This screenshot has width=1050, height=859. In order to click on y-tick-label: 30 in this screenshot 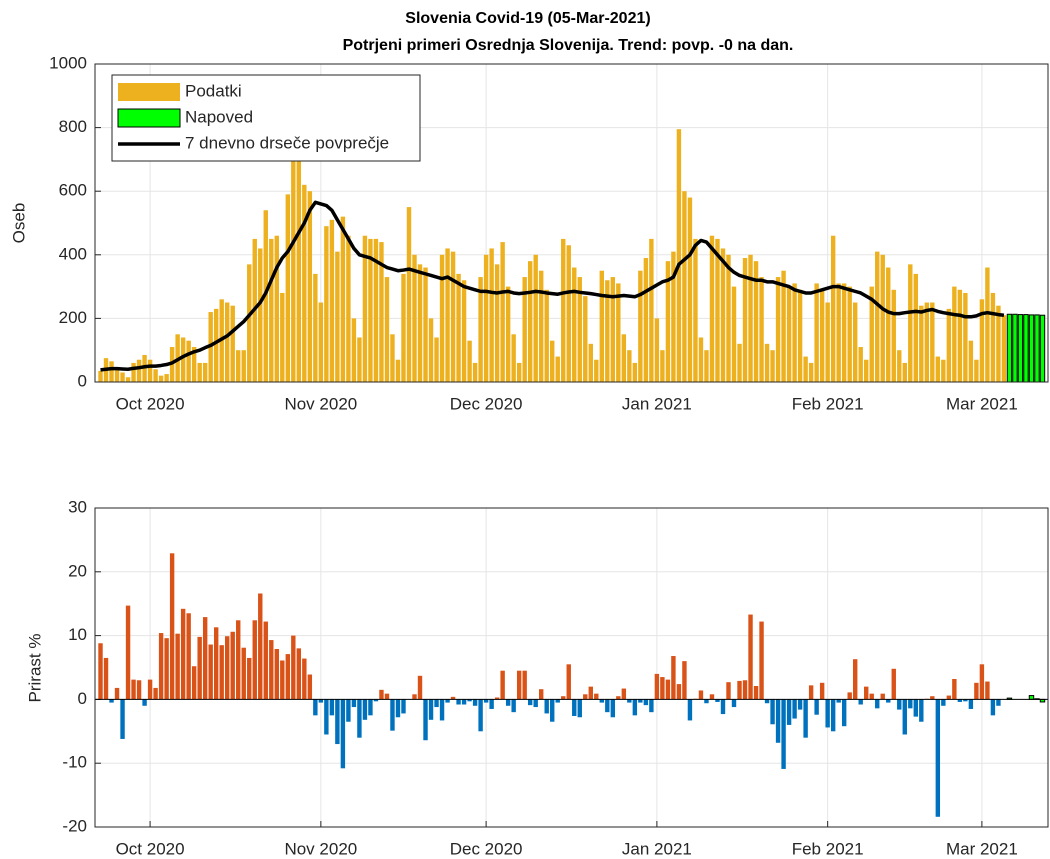, I will do `click(77, 506)`.